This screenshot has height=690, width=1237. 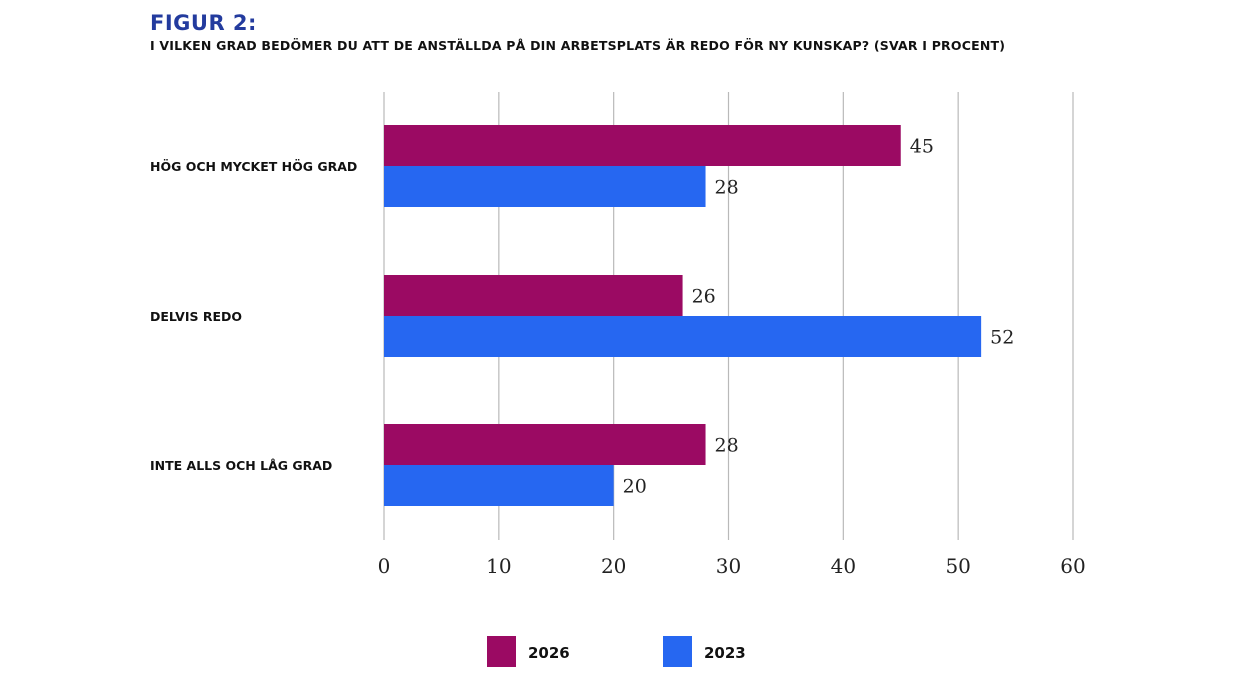 What do you see at coordinates (725, 653) in the screenshot?
I see `legend-label: 2023` at bounding box center [725, 653].